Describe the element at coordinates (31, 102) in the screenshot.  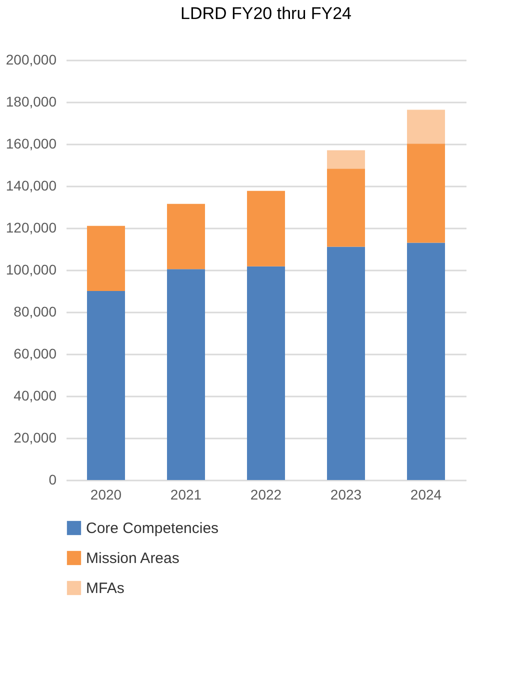
I see `y-tick-label: 180,000` at that location.